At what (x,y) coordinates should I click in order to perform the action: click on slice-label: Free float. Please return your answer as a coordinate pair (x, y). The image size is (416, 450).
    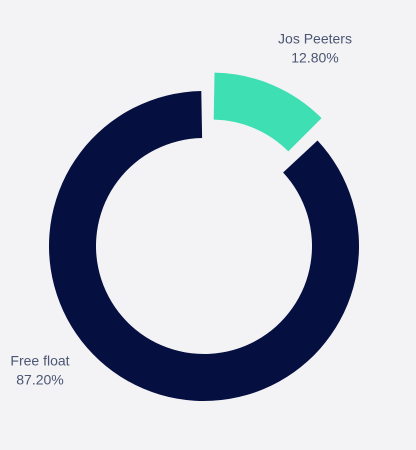
    Looking at the image, I should click on (39, 361).